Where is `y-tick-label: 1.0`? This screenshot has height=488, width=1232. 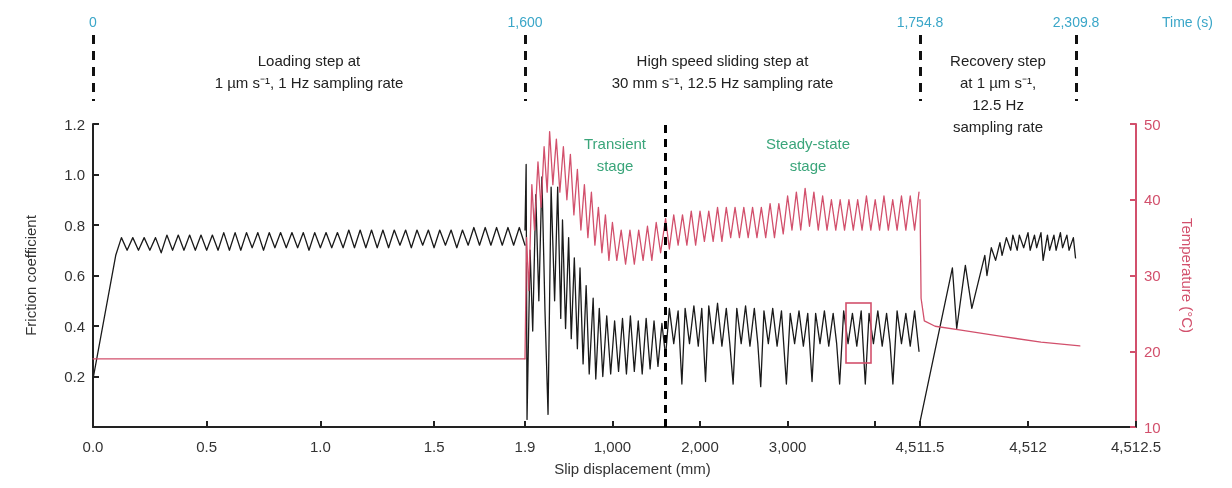
y-tick-label: 1.0 is located at coordinates (74, 174).